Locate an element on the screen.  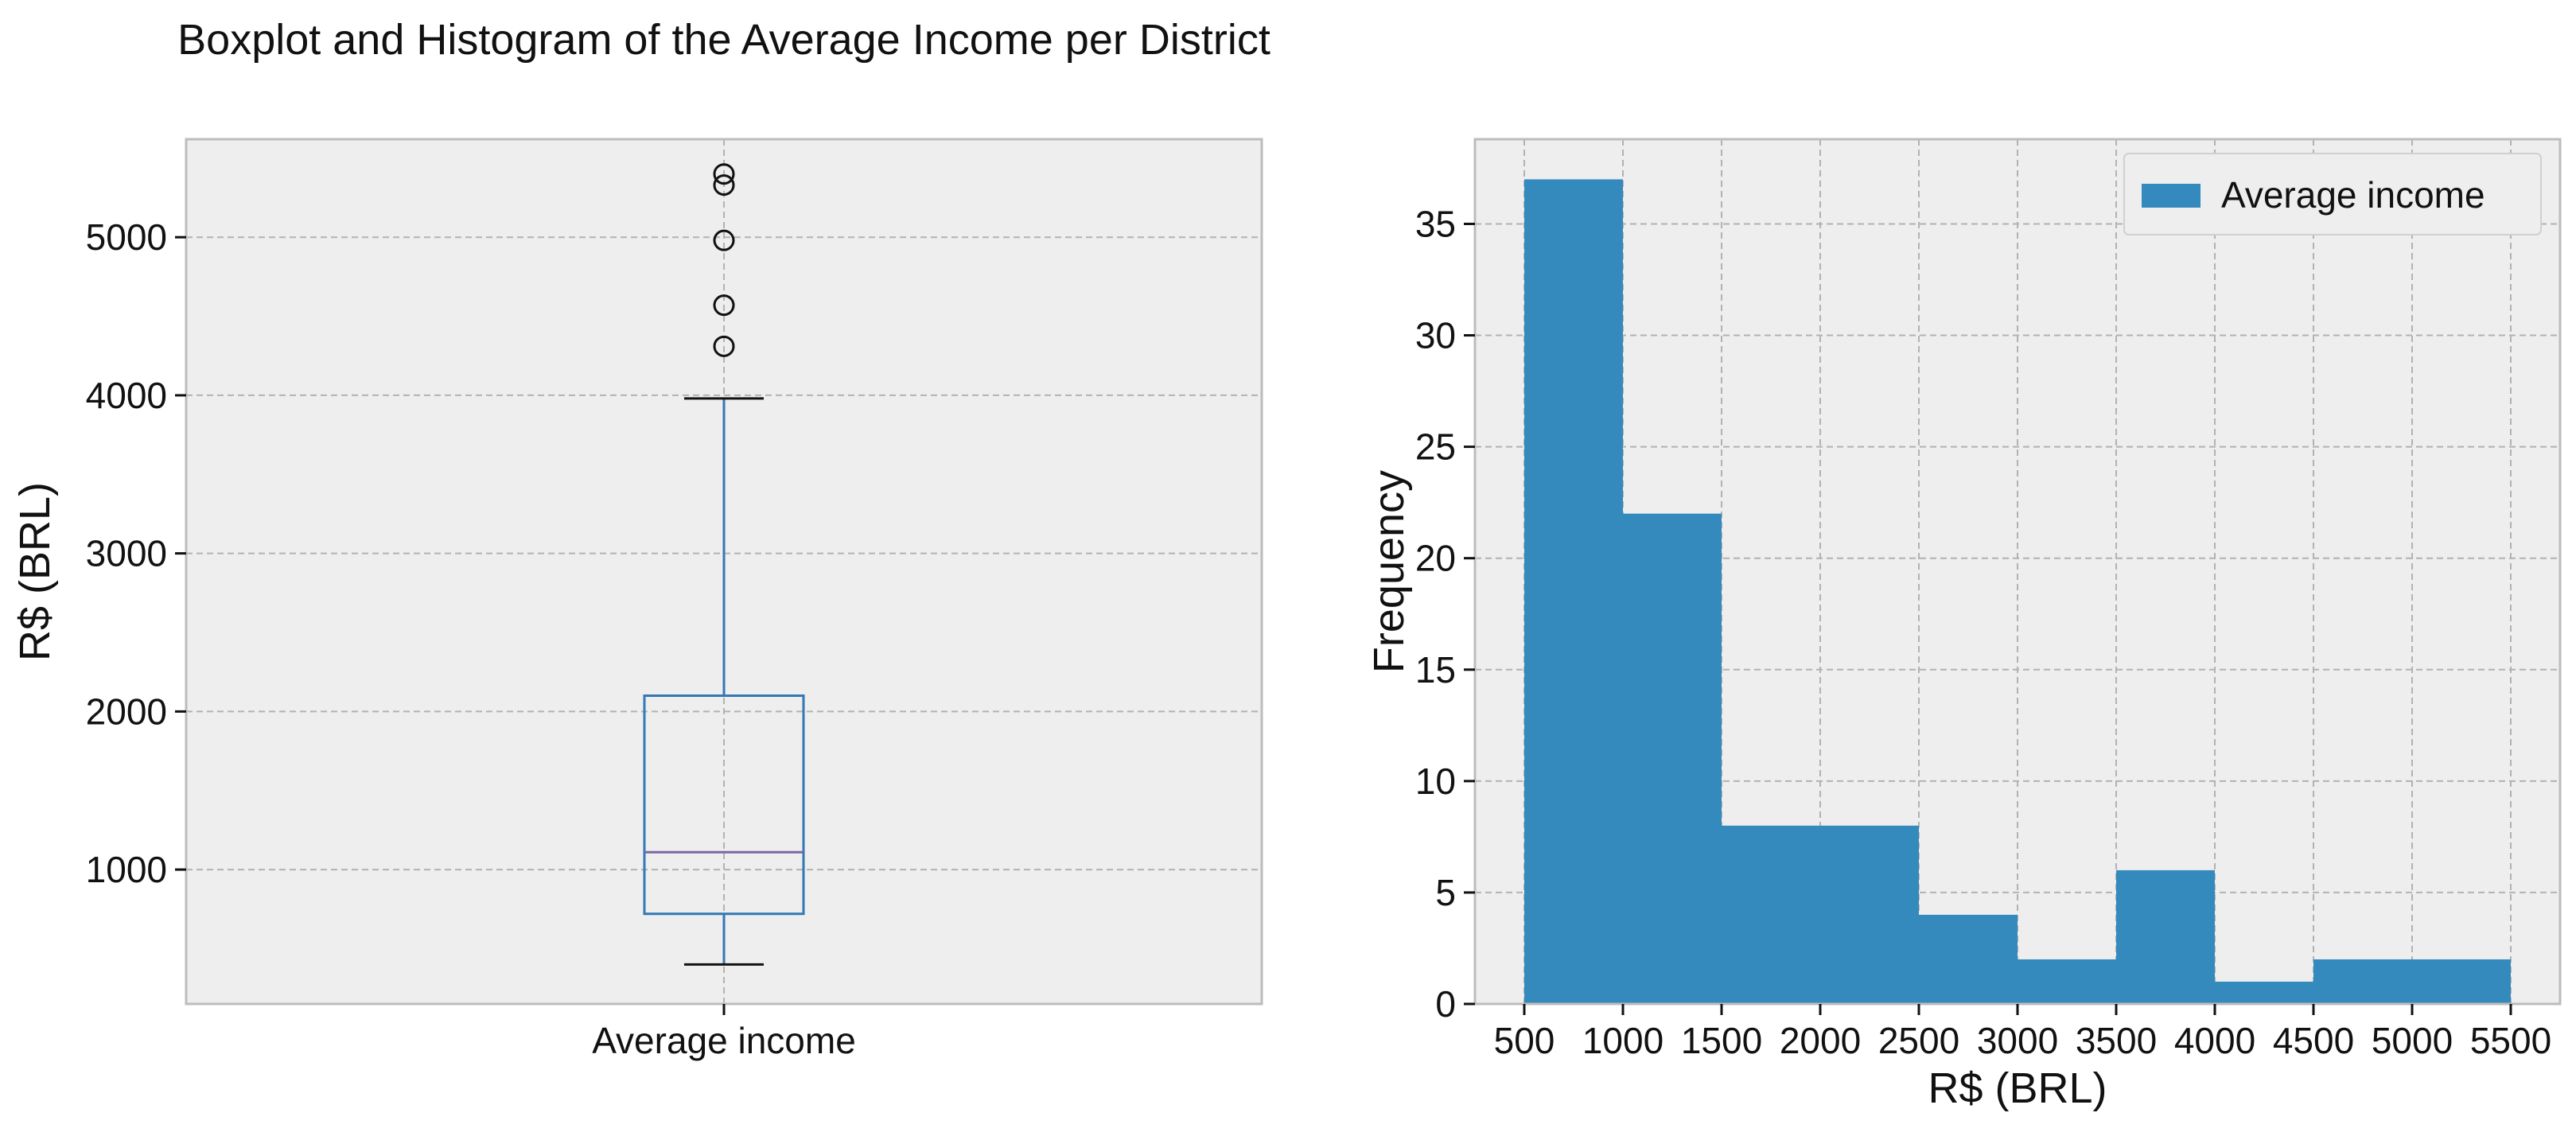
y-tick-label: 10 is located at coordinates (1436, 781).